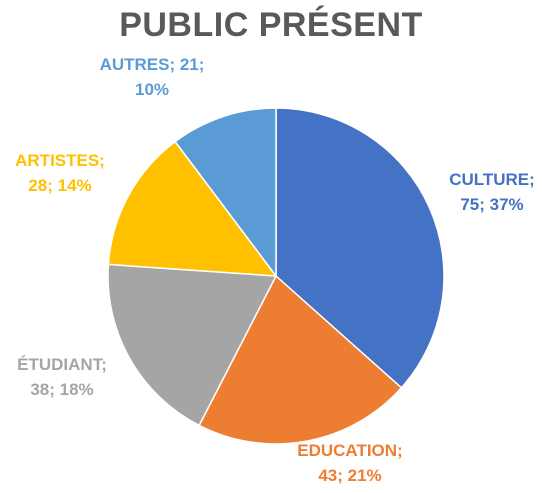 Image resolution: width=542 pixels, height=493 pixels. I want to click on pie-slice-artistes, so click(192, 208).